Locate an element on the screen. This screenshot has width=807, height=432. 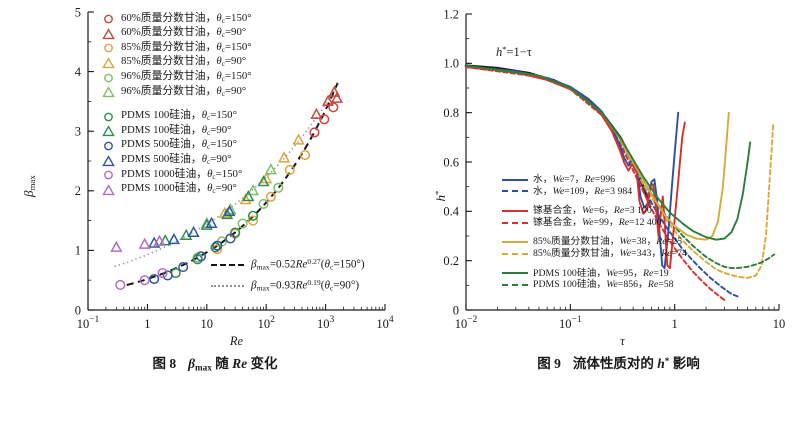
y-tick-label: 4 is located at coordinates (78, 72).